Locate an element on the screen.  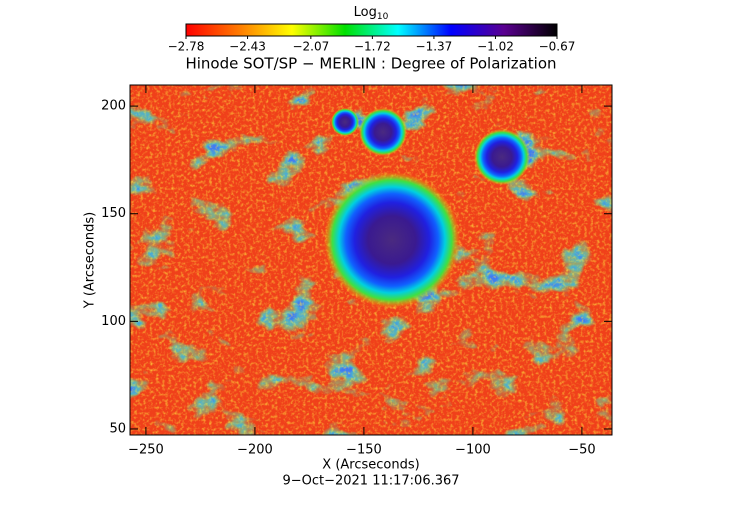
colorbar-tick-label: −1.02 is located at coordinates (495, 47).